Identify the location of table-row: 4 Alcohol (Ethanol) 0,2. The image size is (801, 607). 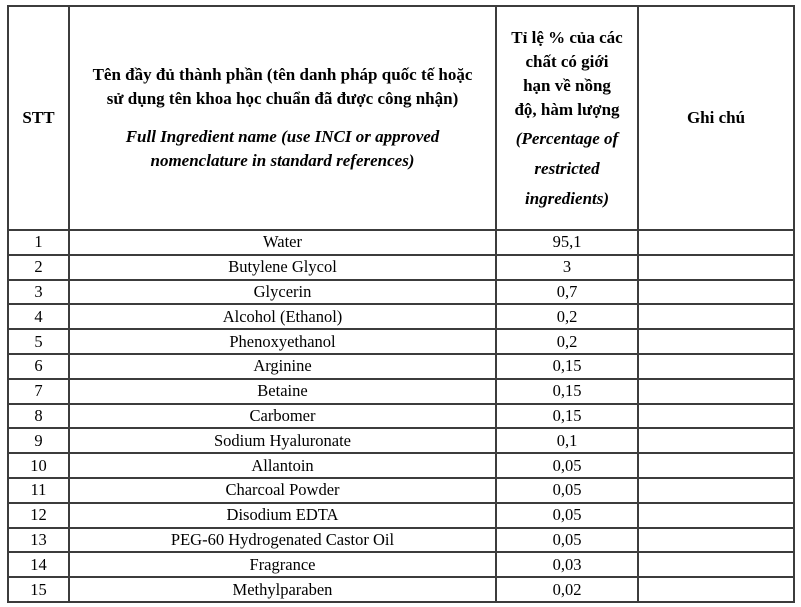
(401, 317).